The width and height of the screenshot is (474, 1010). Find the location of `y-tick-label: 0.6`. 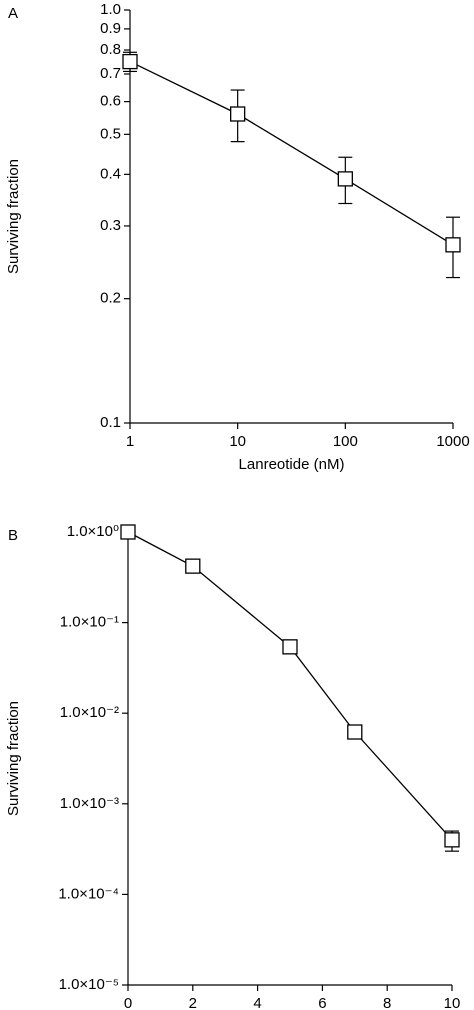

y-tick-label: 0.6 is located at coordinates (110, 101).